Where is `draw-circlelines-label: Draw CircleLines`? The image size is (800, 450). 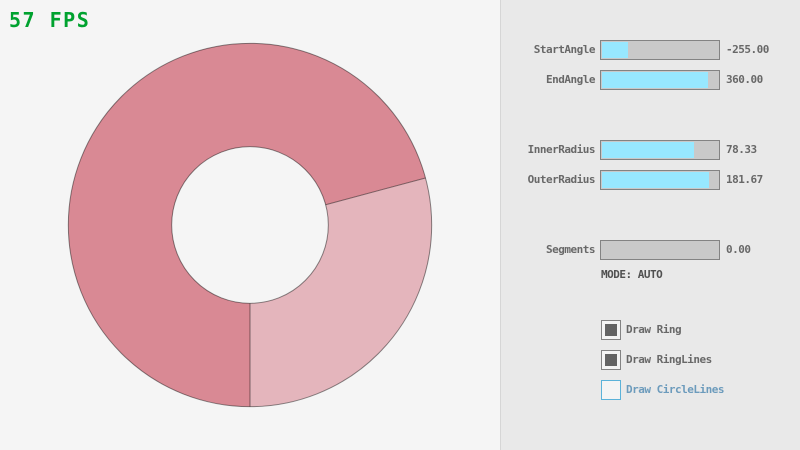 draw-circlelines-label: Draw CircleLines is located at coordinates (675, 389).